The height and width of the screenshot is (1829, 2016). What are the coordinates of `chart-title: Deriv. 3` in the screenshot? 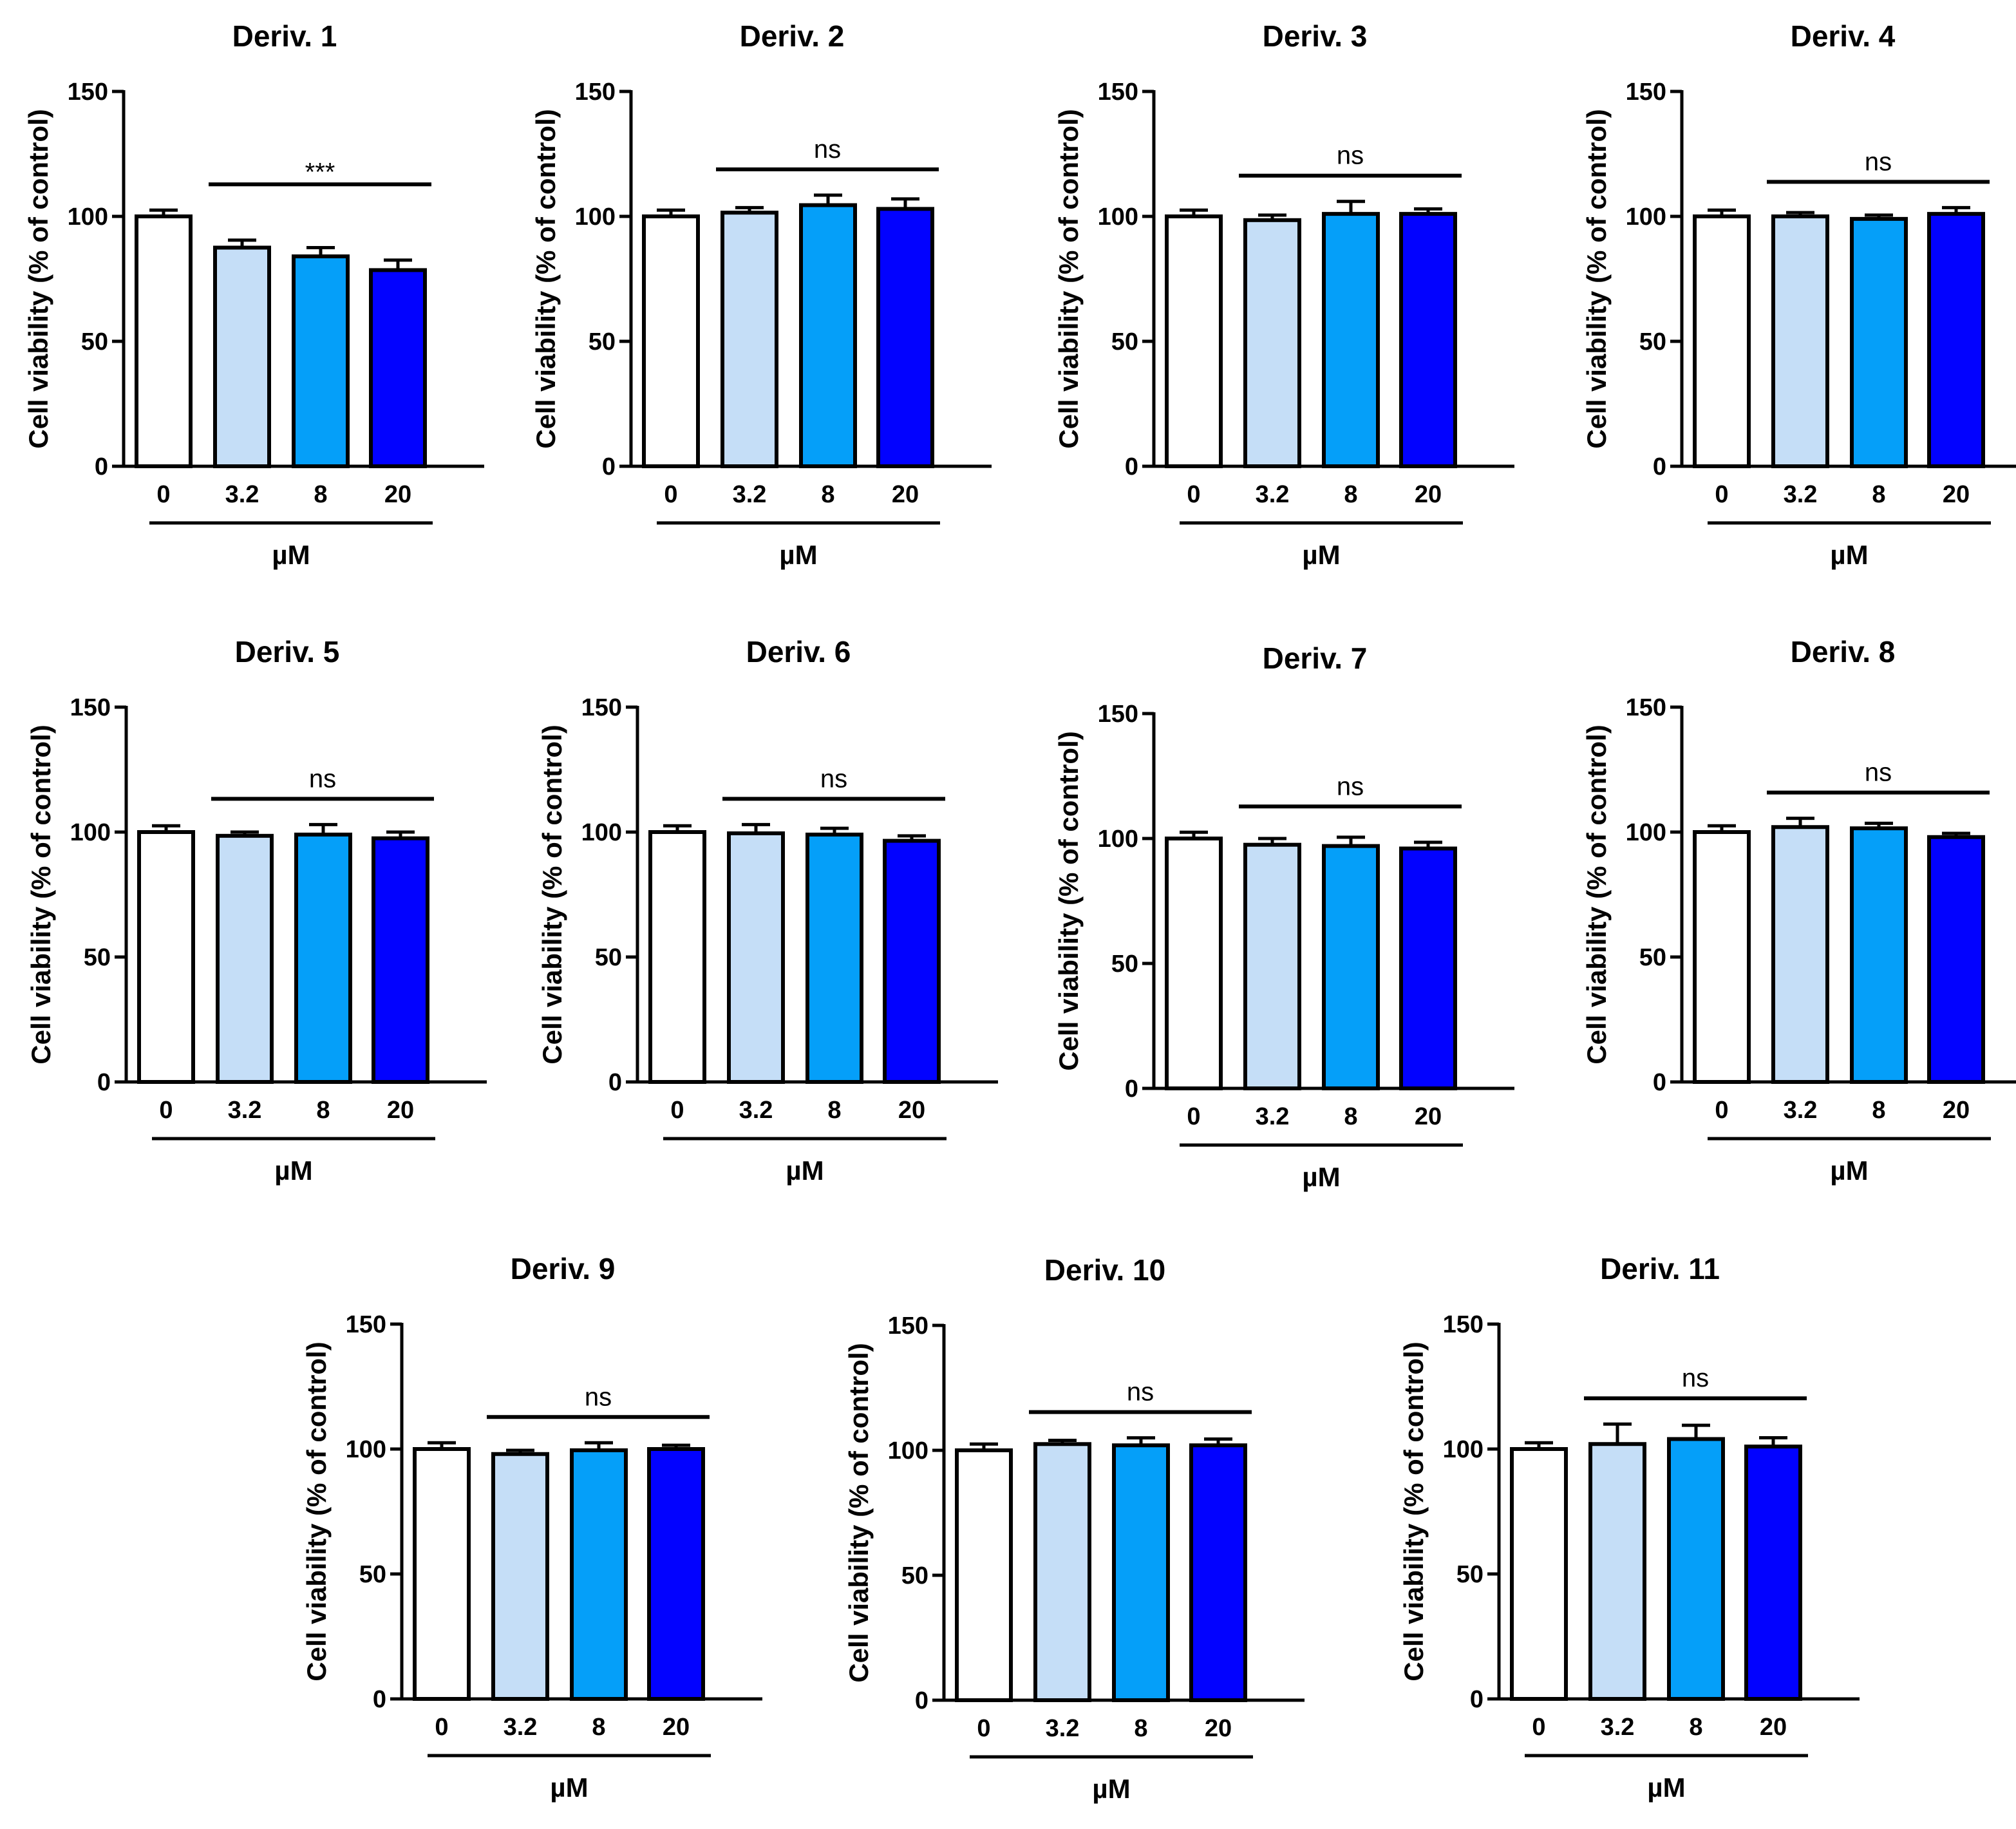 It's located at (1315, 36).